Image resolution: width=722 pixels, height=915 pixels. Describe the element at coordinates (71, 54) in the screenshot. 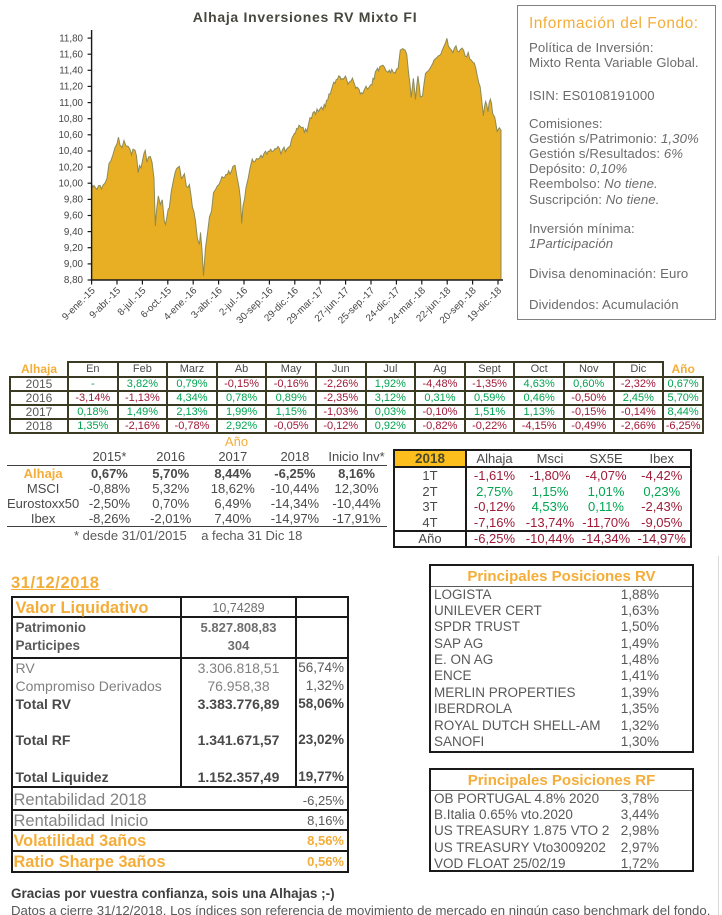

I see `svg-text: 11,60` at that location.